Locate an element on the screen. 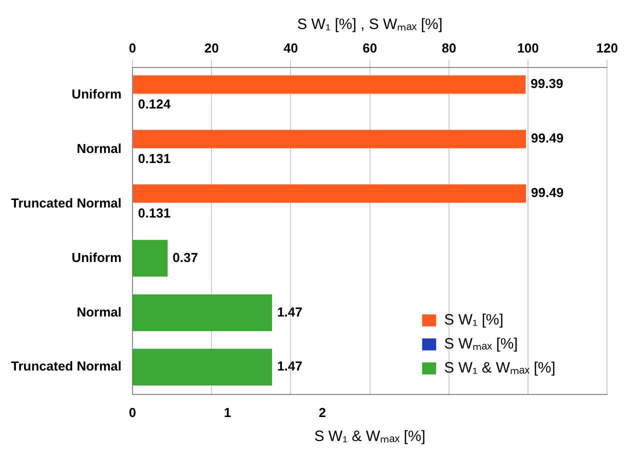 The height and width of the screenshot is (458, 629). data-label: 0.124 is located at coordinates (155, 104).